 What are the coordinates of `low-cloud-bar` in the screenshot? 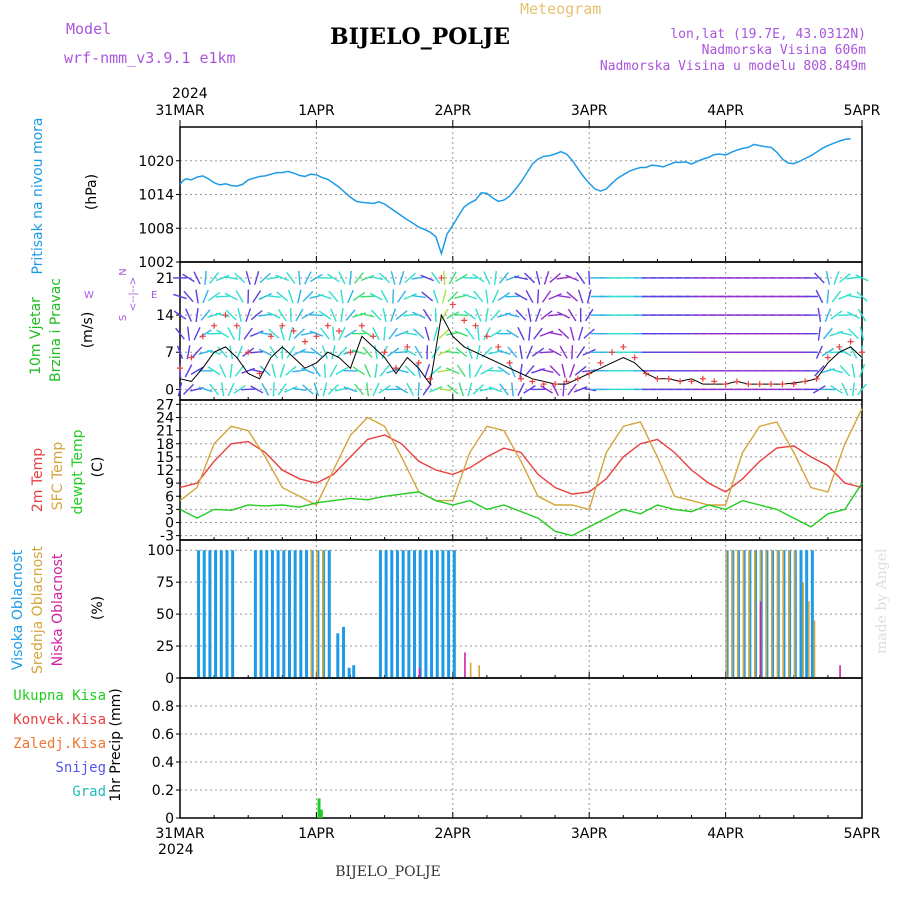 It's located at (840, 671).